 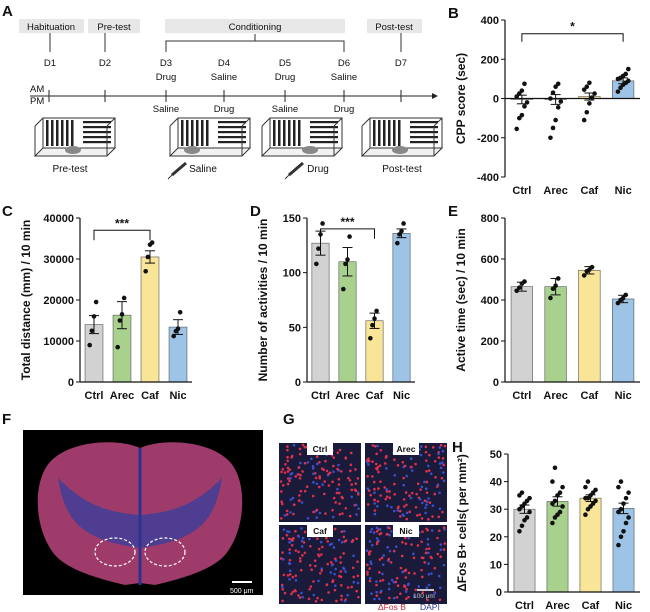 What do you see at coordinates (623, 550) in the screenshot?
I see `bar-nic` at bounding box center [623, 550].